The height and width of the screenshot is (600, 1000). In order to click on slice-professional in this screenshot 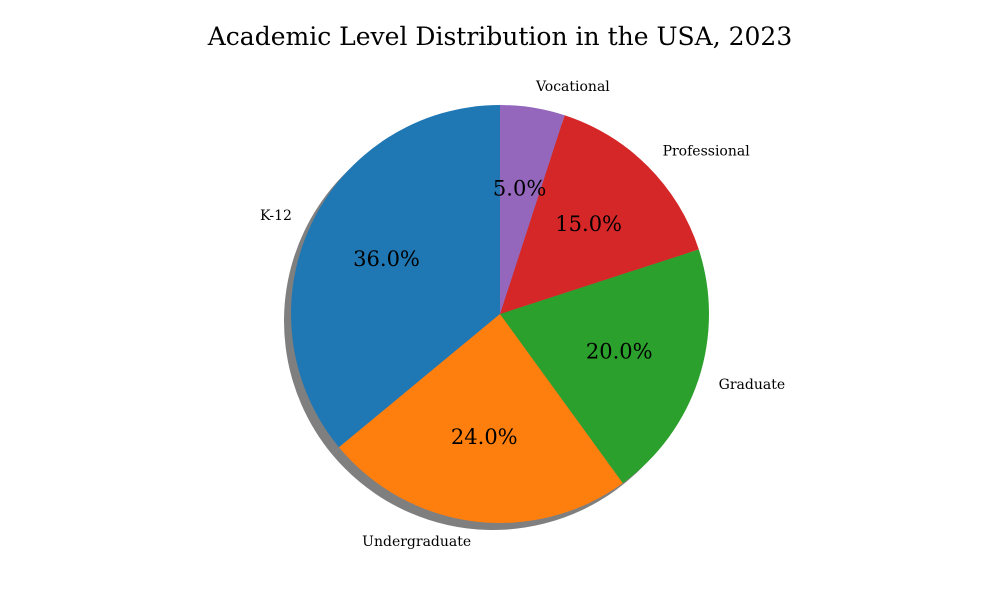, I will do `click(599, 214)`.